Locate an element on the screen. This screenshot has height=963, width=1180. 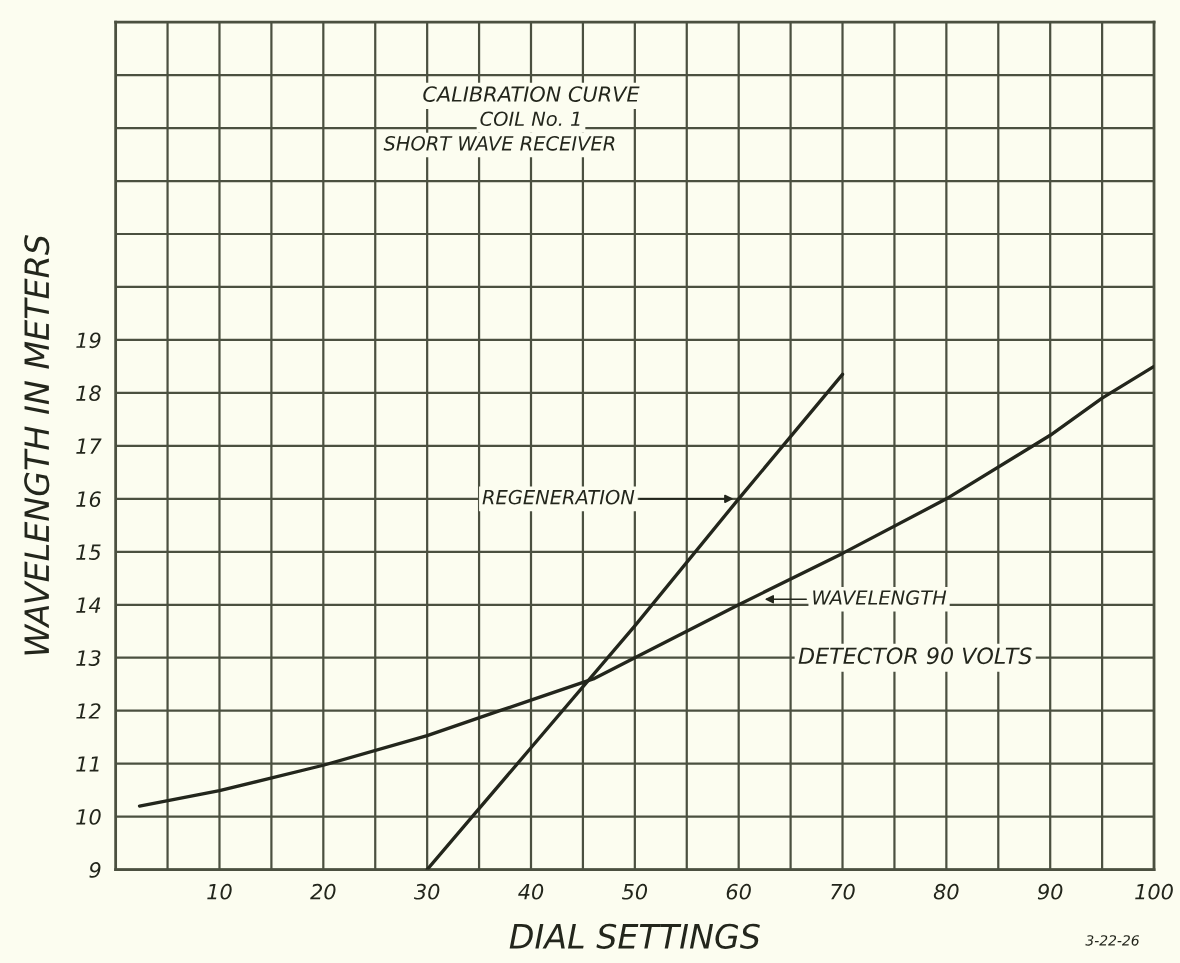
x-tick-label: 90 is located at coordinates (1050, 891).